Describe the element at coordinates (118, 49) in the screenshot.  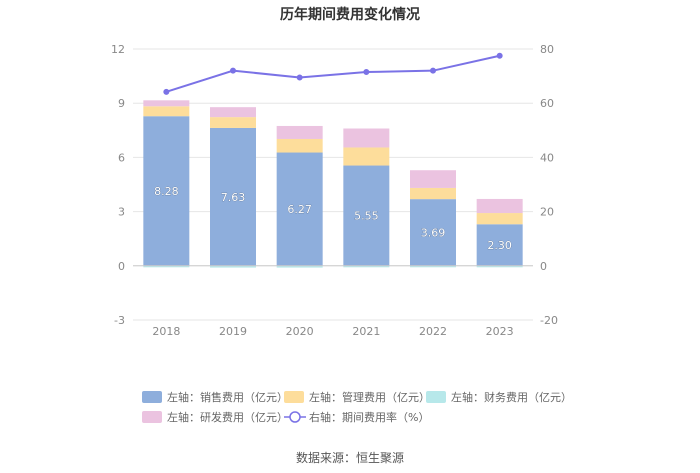
I see `left-axis-tick-label: 12` at that location.